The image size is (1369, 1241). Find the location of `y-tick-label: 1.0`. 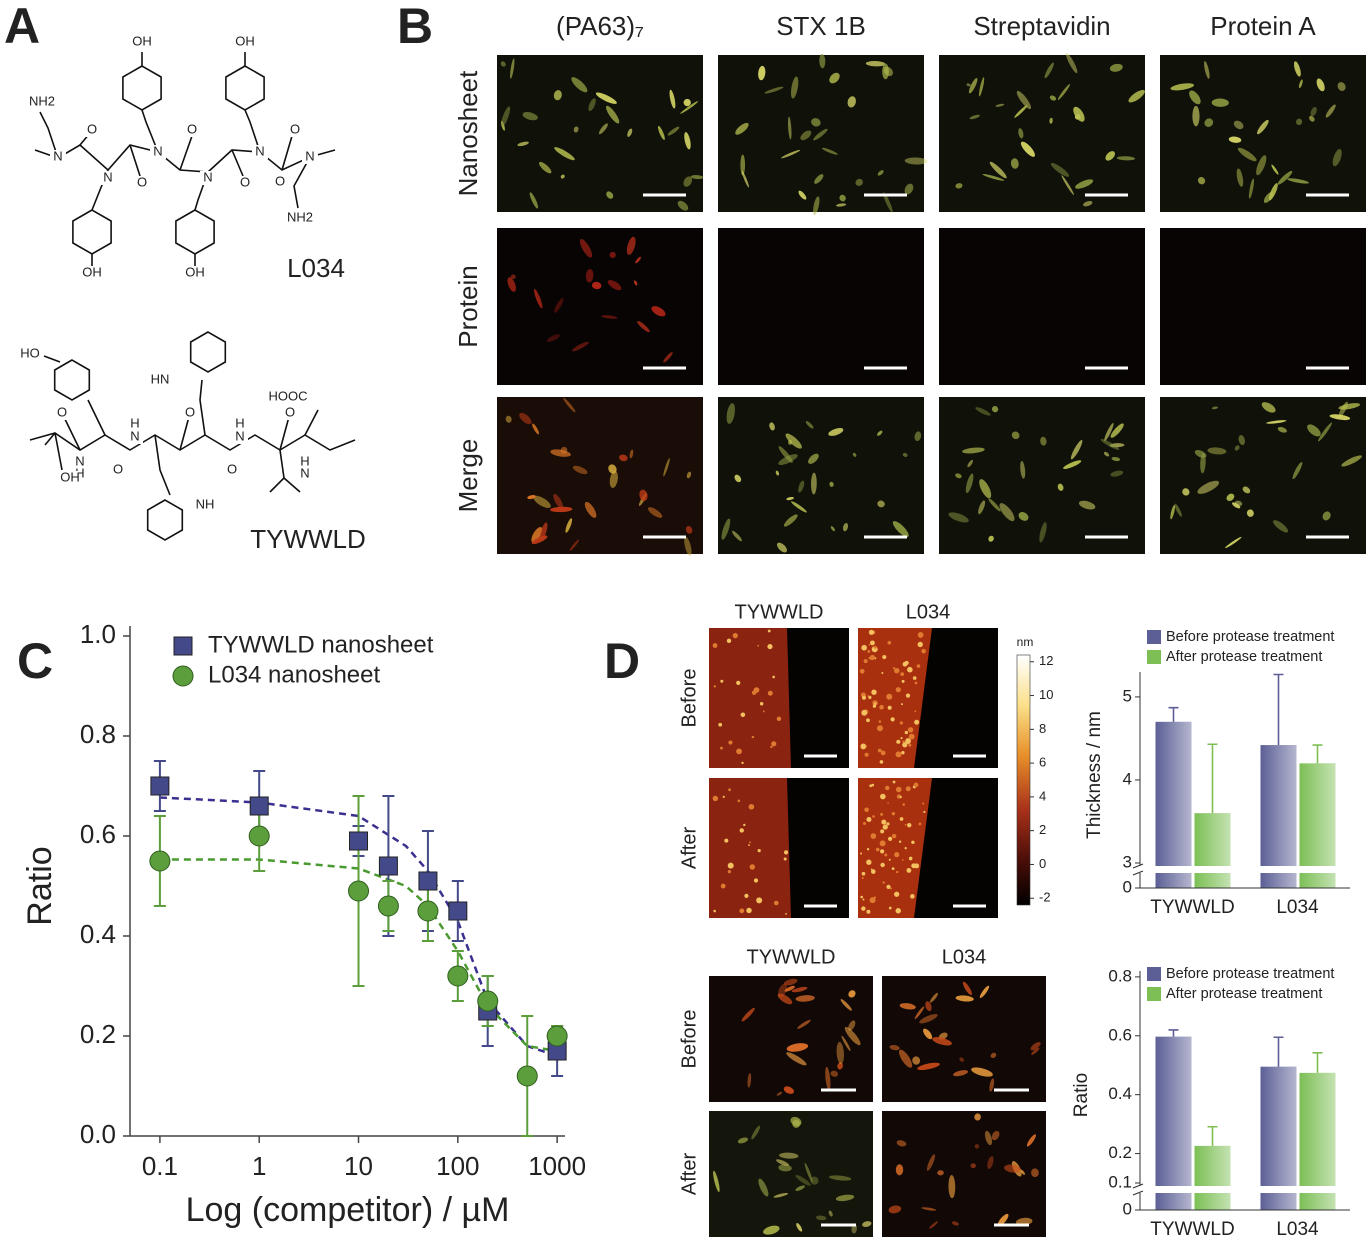

y-tick-label: 1.0 is located at coordinates (98, 634).